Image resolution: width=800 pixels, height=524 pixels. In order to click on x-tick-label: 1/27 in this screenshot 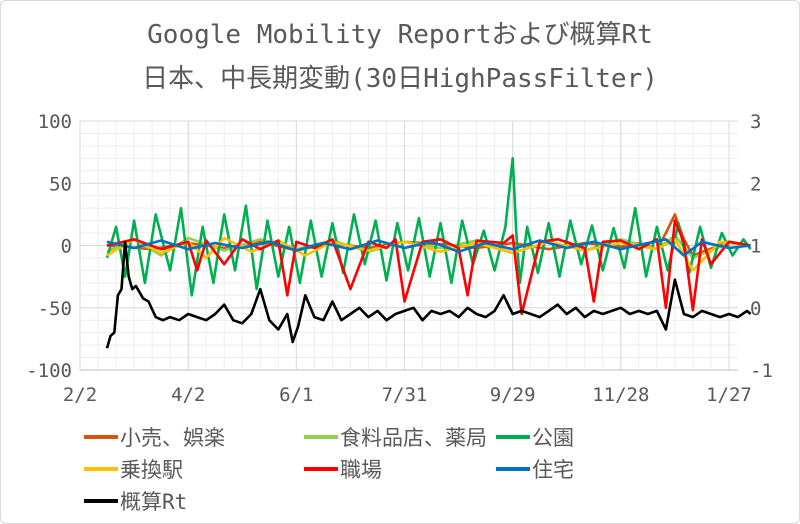, I will do `click(729, 395)`.